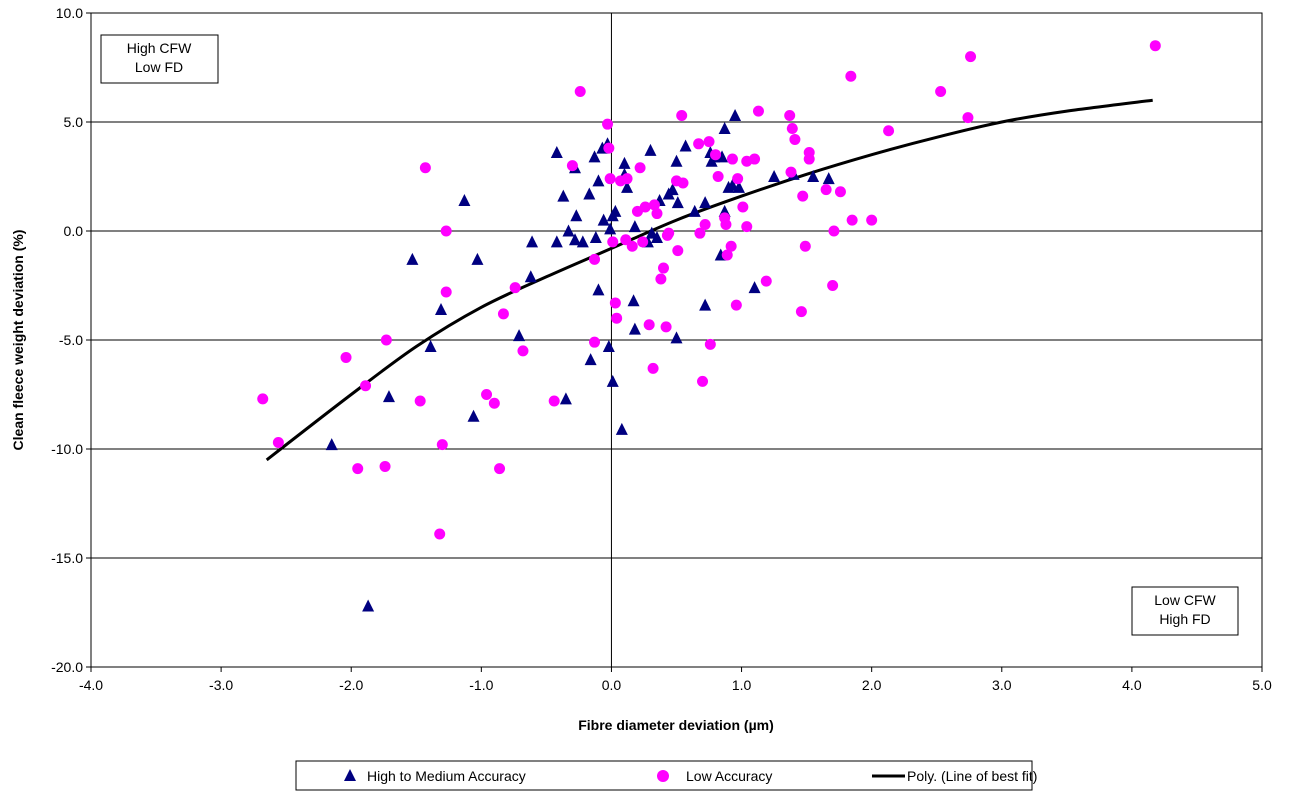 The height and width of the screenshot is (799, 1289). Describe the element at coordinates (729, 776) in the screenshot. I see `legend-label-low-accuracy: Low Accuracy` at that location.